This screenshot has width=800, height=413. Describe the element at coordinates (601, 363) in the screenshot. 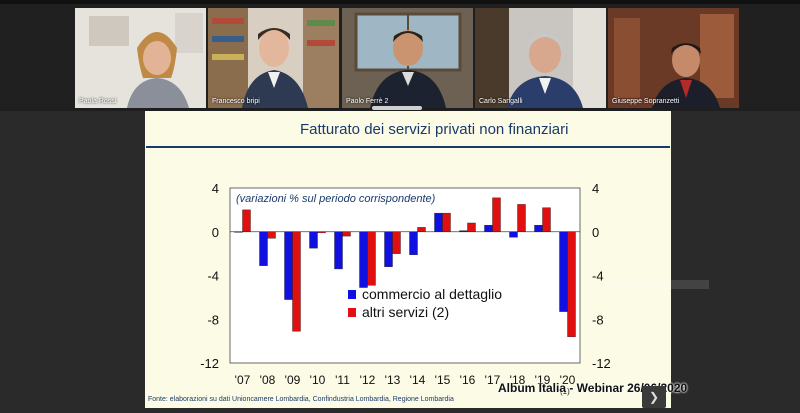

I see `y-tick-label-right: -12` at that location.